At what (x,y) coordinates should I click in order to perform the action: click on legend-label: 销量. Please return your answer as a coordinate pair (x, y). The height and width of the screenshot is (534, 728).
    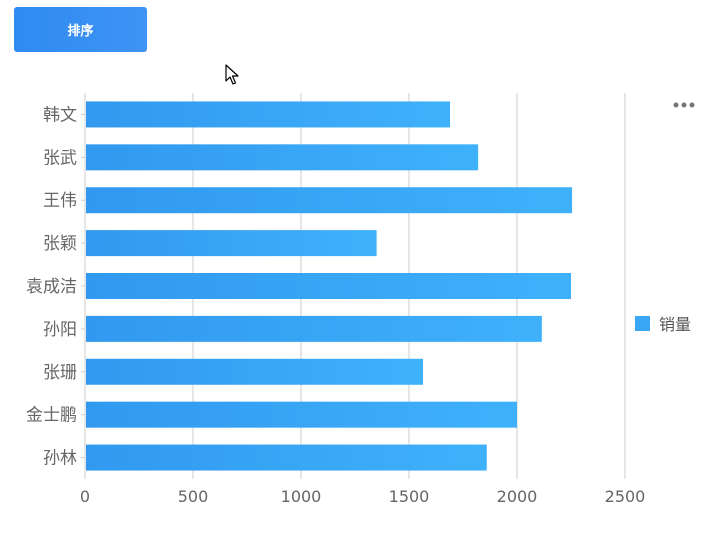
    Looking at the image, I should click on (675, 324).